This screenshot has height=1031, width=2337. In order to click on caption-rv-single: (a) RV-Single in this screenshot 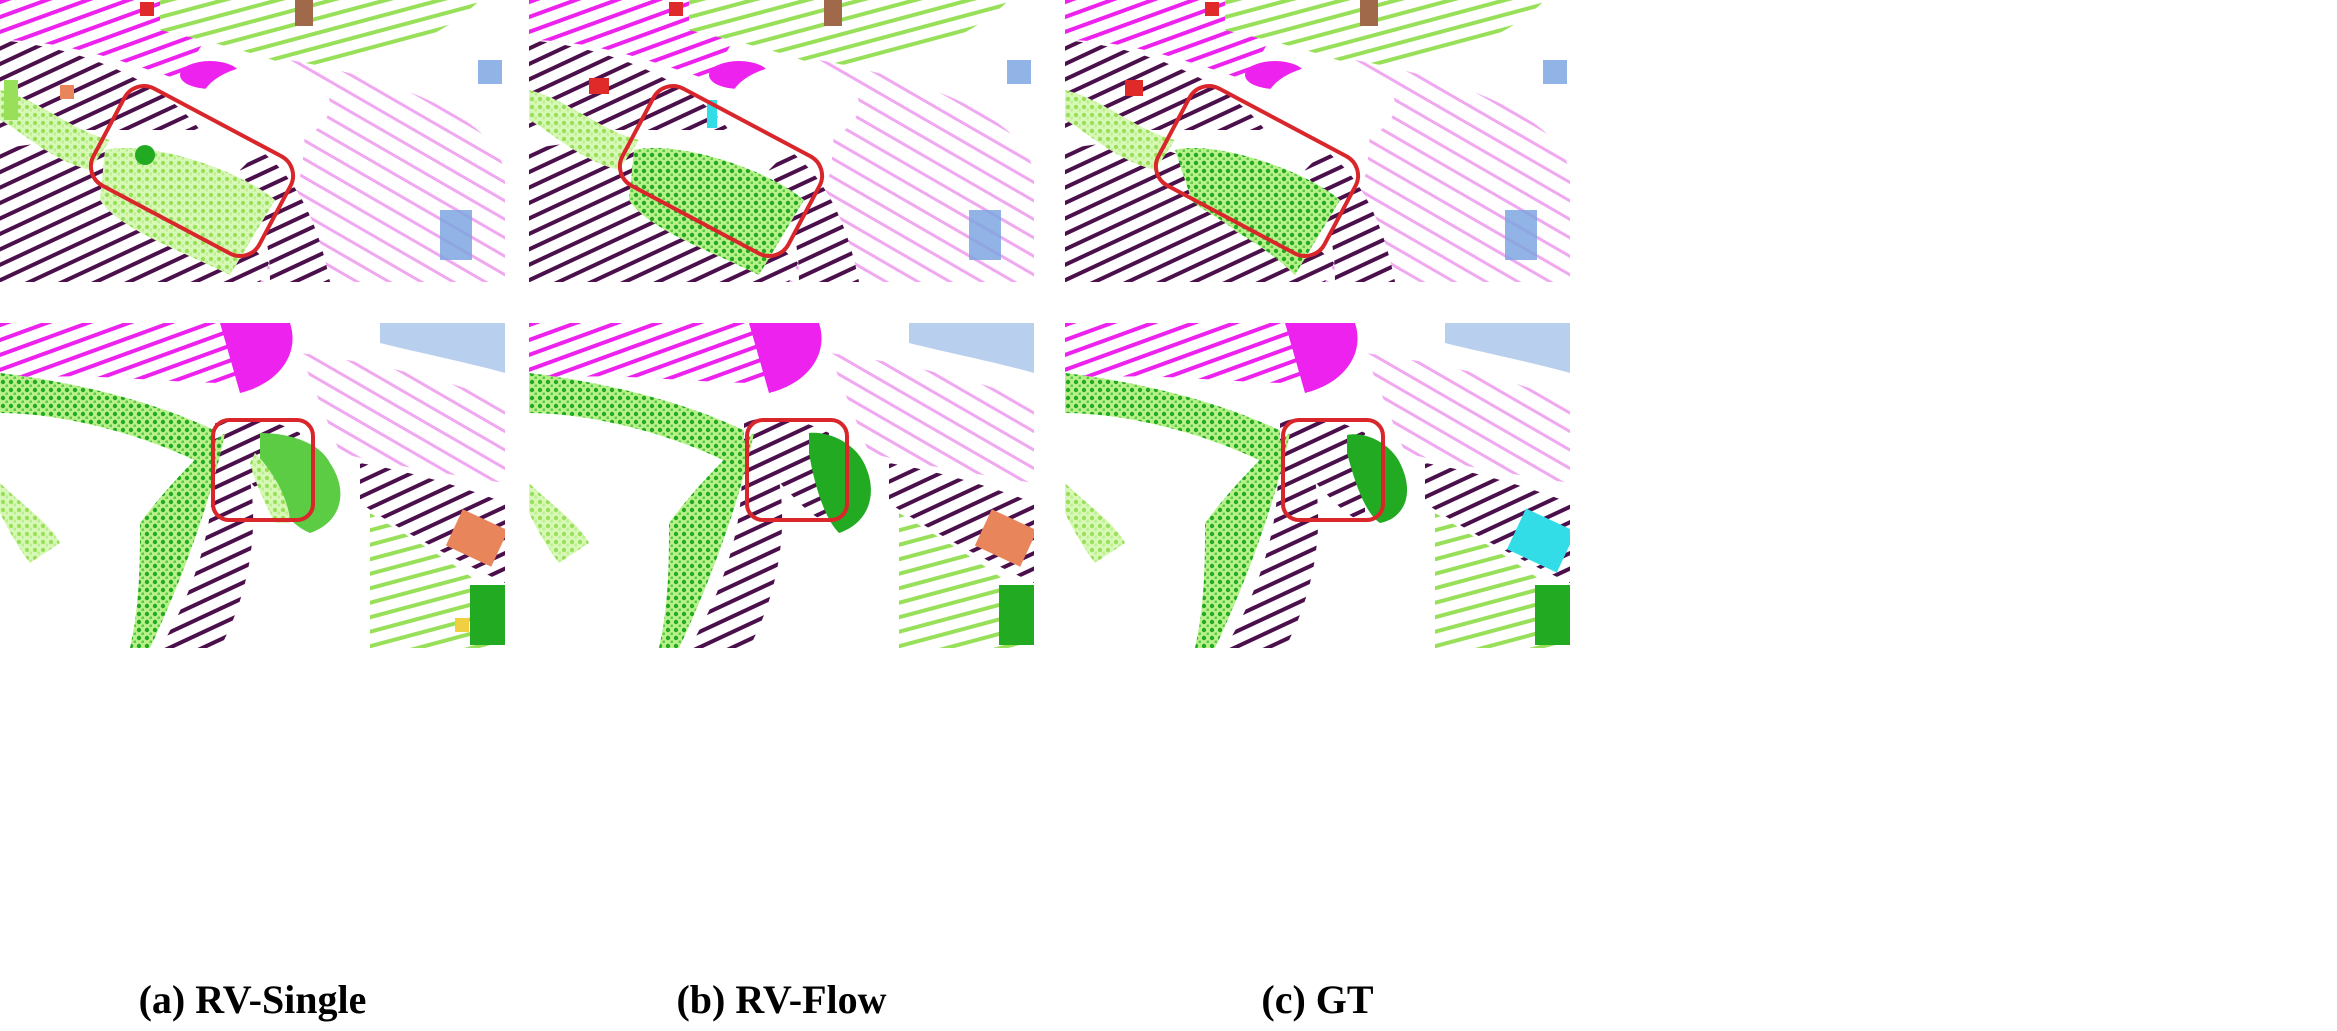, I will do `click(252, 999)`.